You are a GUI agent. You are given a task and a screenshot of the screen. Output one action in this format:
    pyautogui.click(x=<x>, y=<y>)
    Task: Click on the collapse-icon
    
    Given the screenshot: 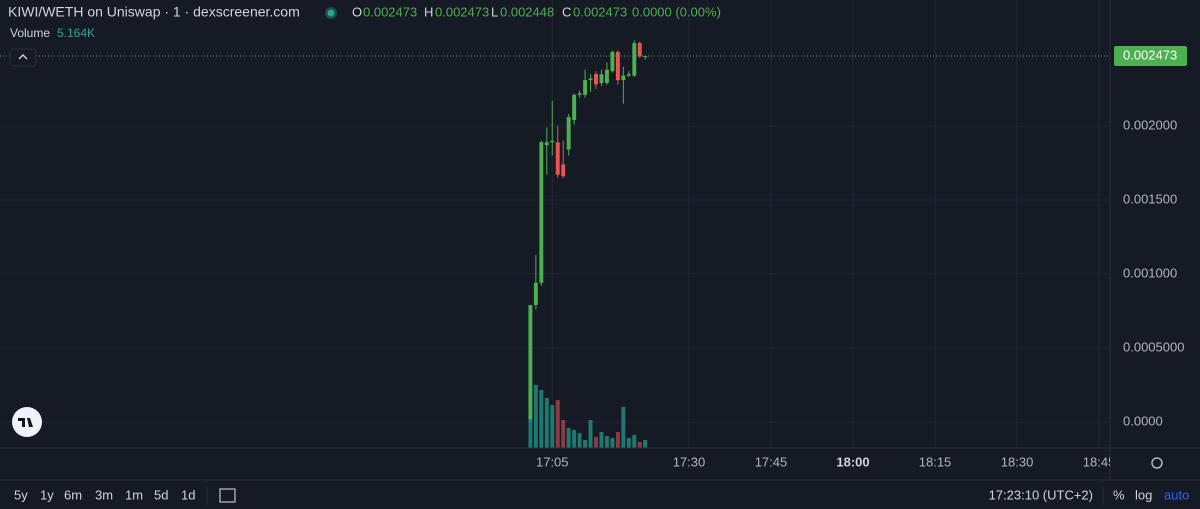 What is the action you would take?
    pyautogui.click(x=23, y=57)
    